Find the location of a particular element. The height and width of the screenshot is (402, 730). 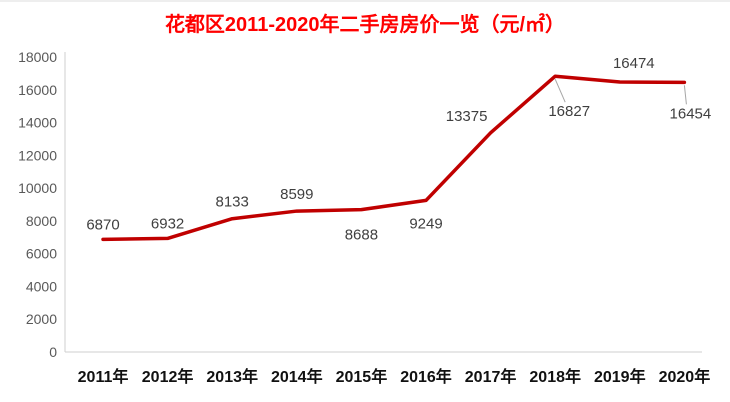

y-tick-label: 4000 is located at coordinates (41, 286).